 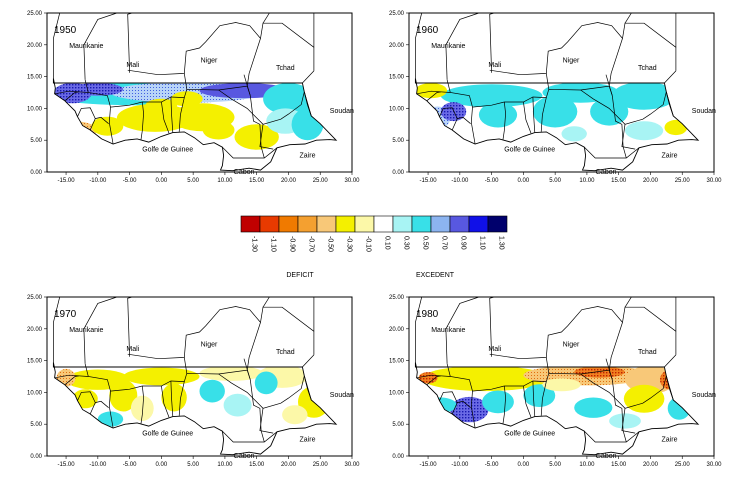 I want to click on x-tick-label: 5.00, so click(x=193, y=181).